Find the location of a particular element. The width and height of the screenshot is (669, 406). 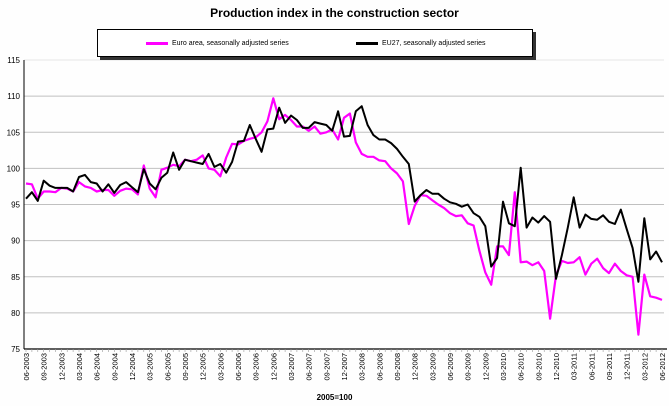

legend-item-euro-area: Euro area, seasonally adjusted series is located at coordinates (217, 43).